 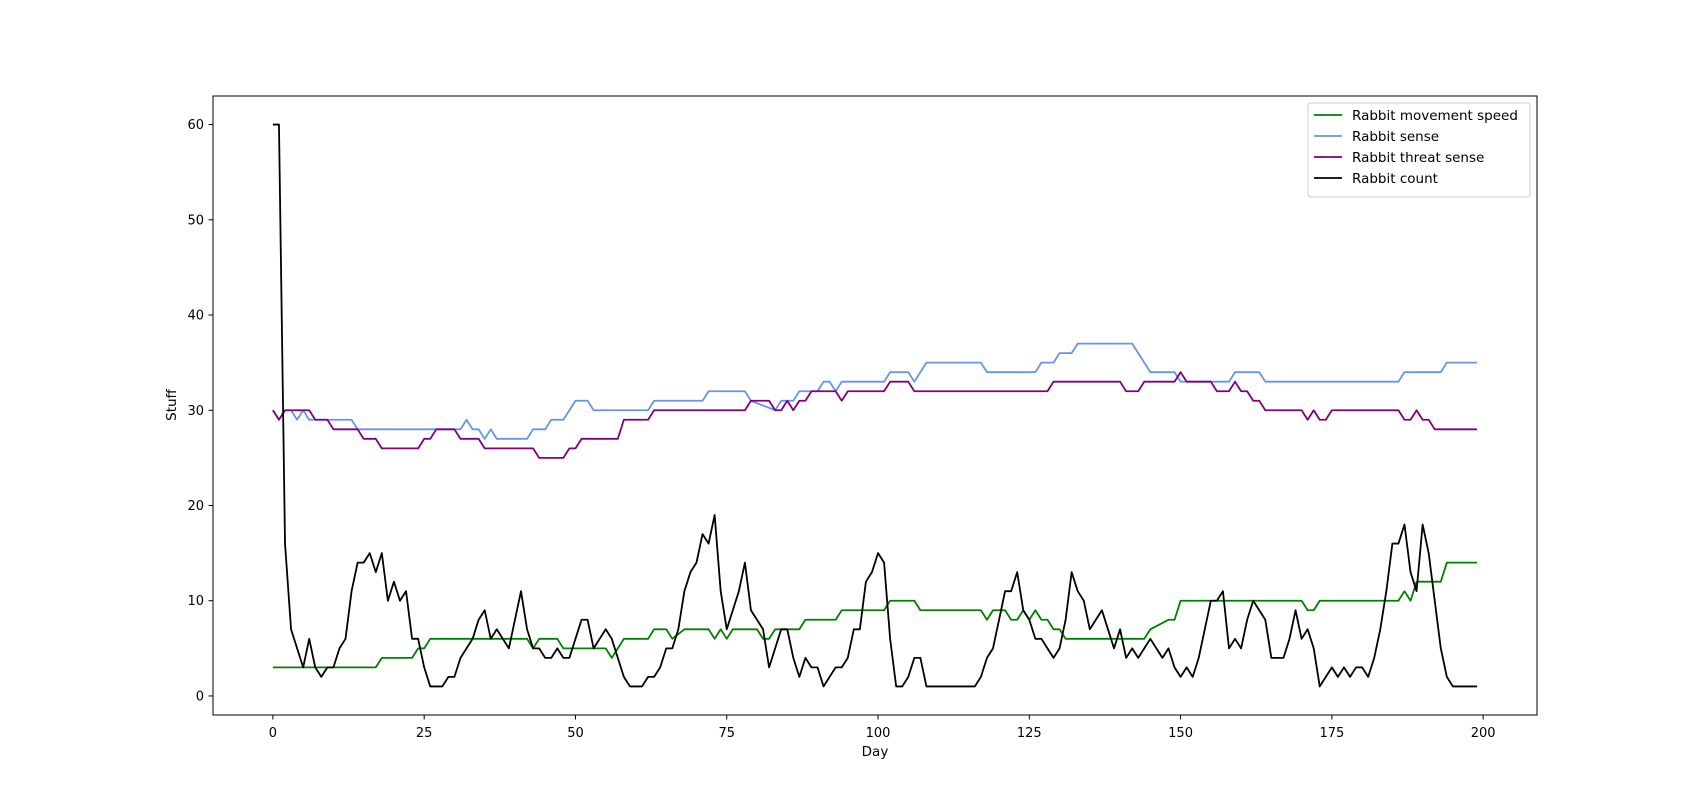 I want to click on y-axis-title: Stuff, so click(x=172, y=404).